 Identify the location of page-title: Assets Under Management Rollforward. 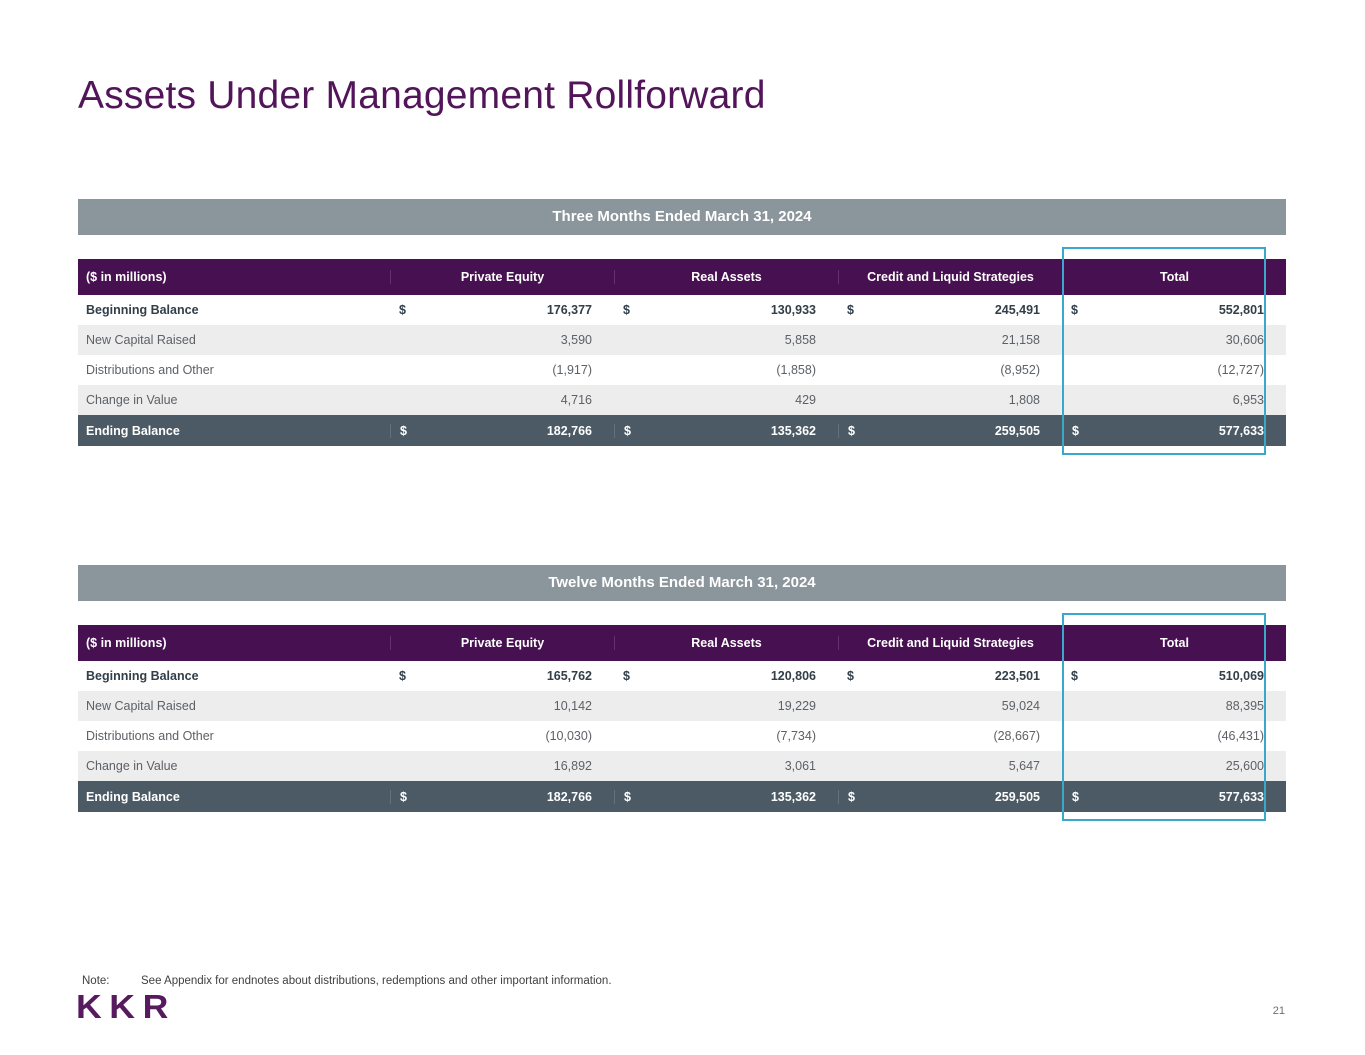
(422, 95).